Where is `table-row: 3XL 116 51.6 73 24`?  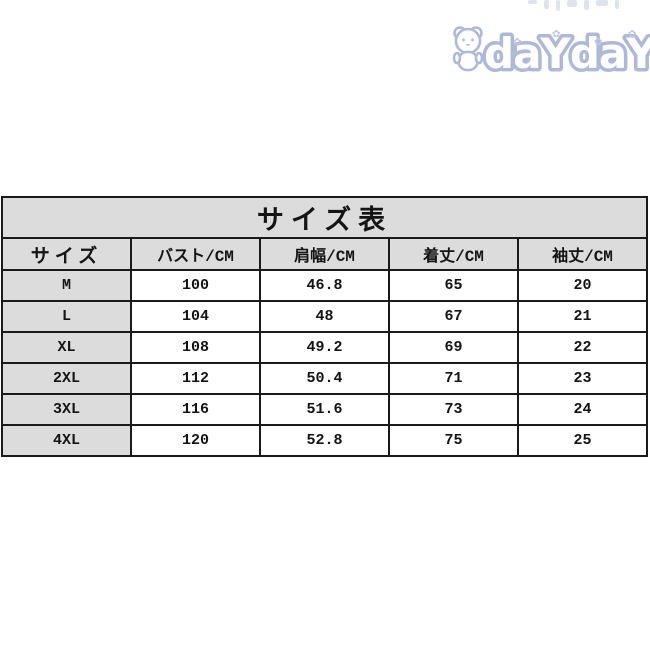
table-row: 3XL 116 51.6 73 24 is located at coordinates (324, 409).